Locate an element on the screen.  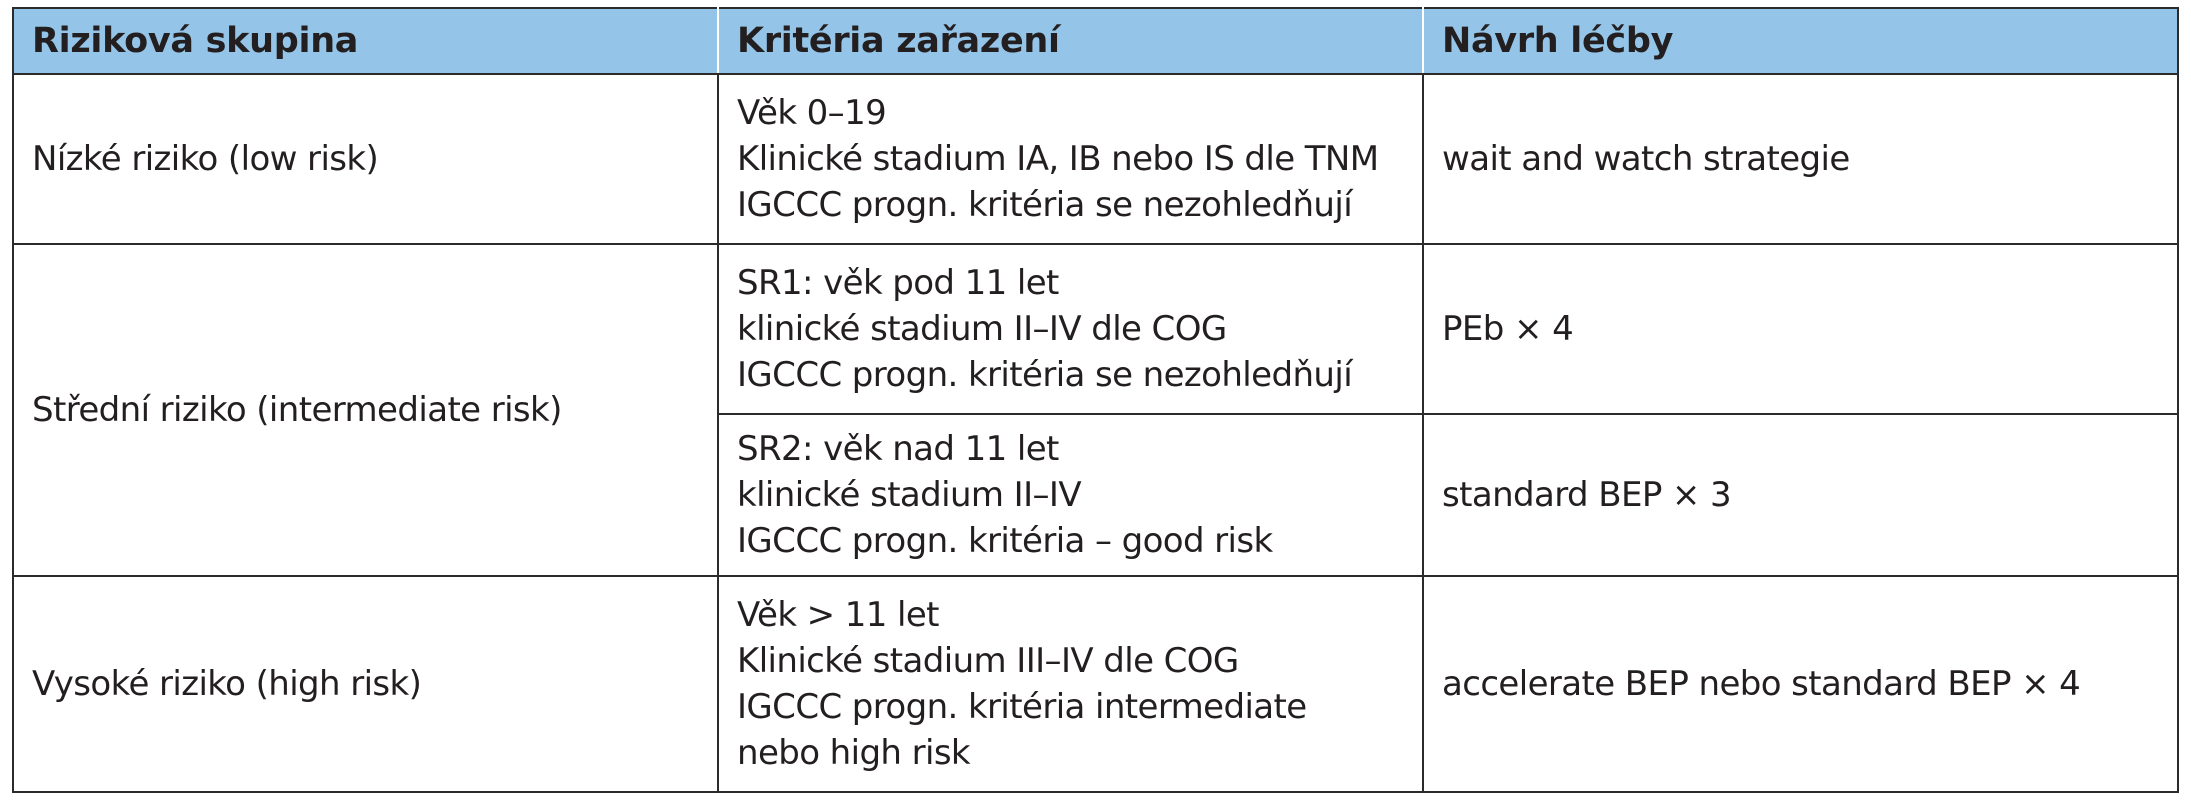
criteria-line: SR2: věk nad 11 let is located at coordinates (898, 449).